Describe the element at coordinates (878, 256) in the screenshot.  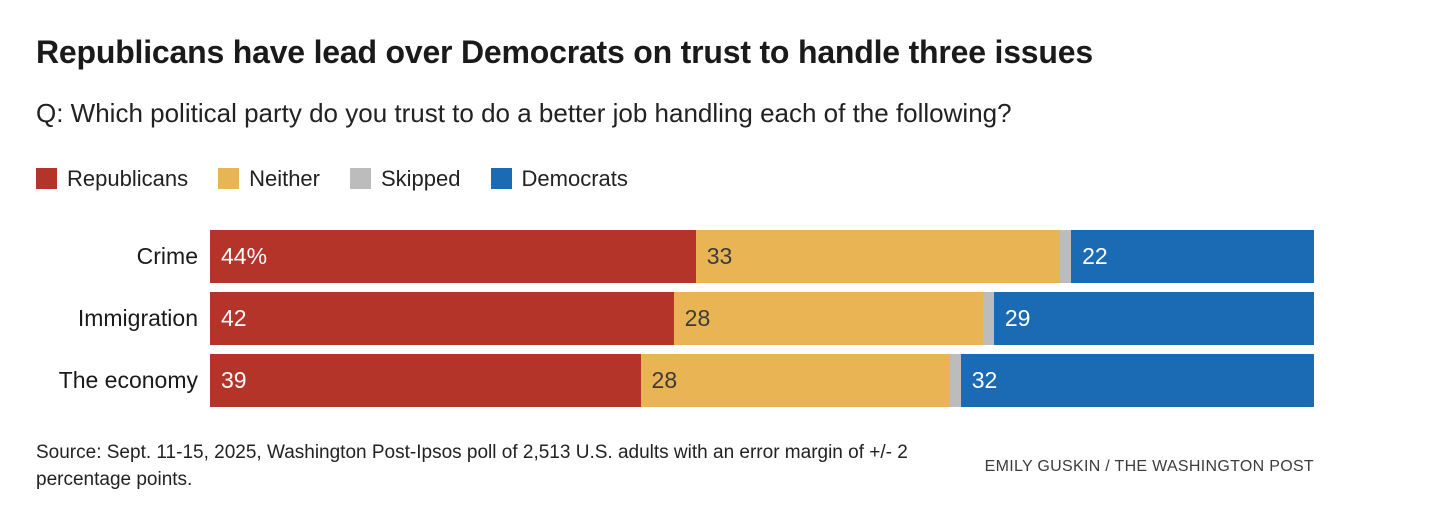
I see `bar-segment-neither: 33` at that location.